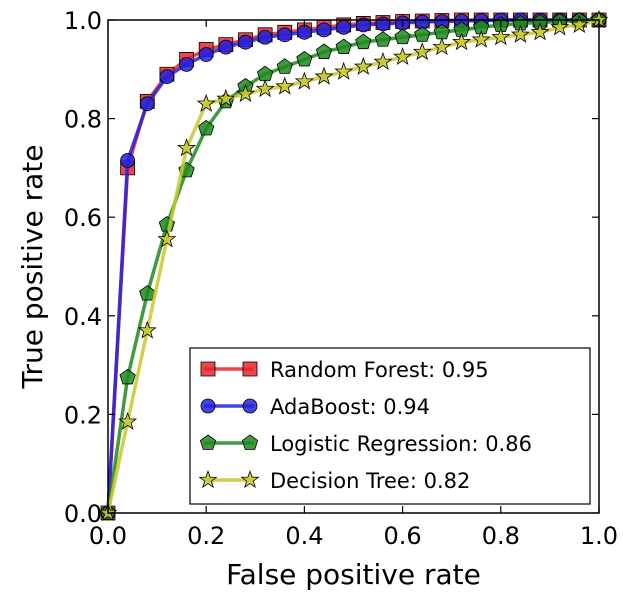 This screenshot has width=623, height=592. I want to click on y-axis-label: True positive rate, so click(32, 267).